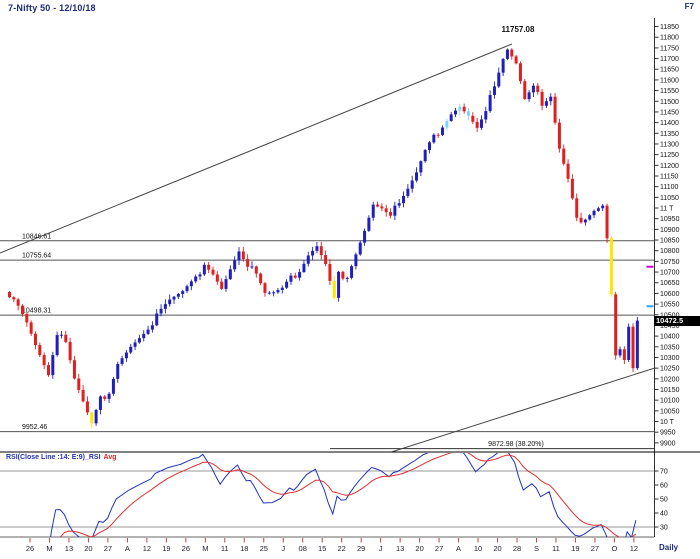 The width and height of the screenshot is (700, 559). I want to click on price-tick-label: 11800, so click(669, 38).